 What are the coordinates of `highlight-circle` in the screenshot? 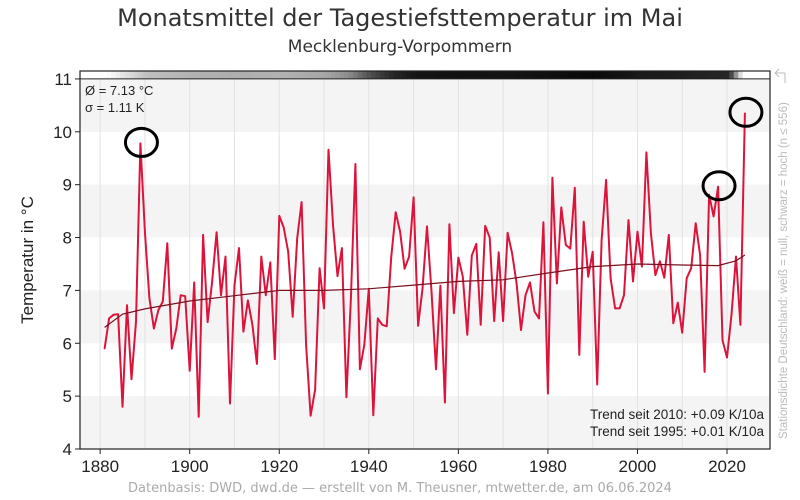 It's located at (719, 186).